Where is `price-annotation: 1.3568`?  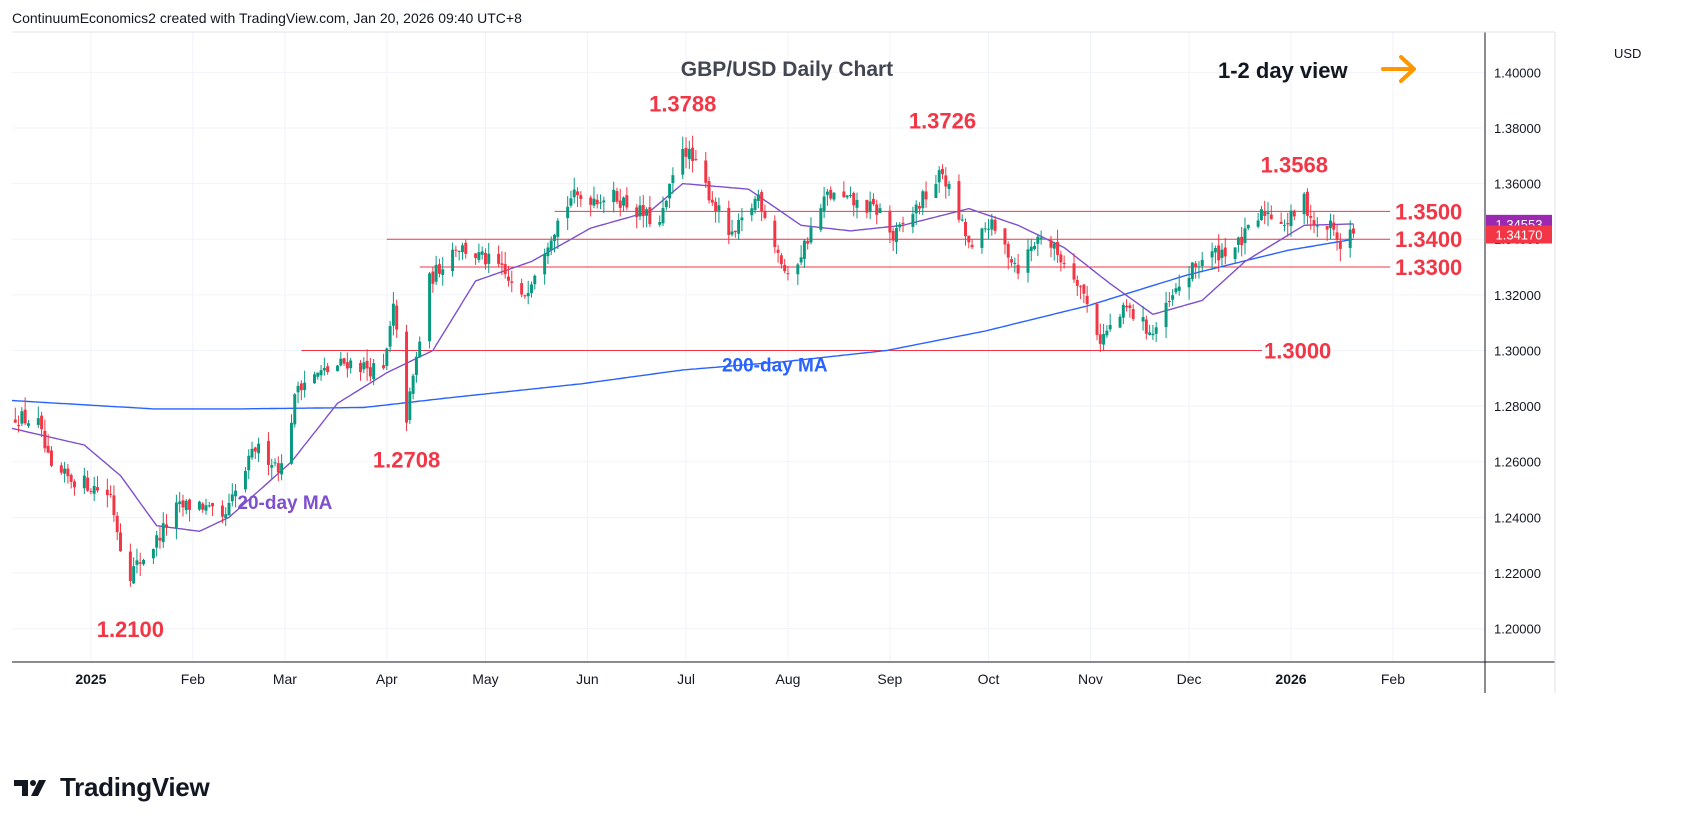 price-annotation: 1.3568 is located at coordinates (1294, 164).